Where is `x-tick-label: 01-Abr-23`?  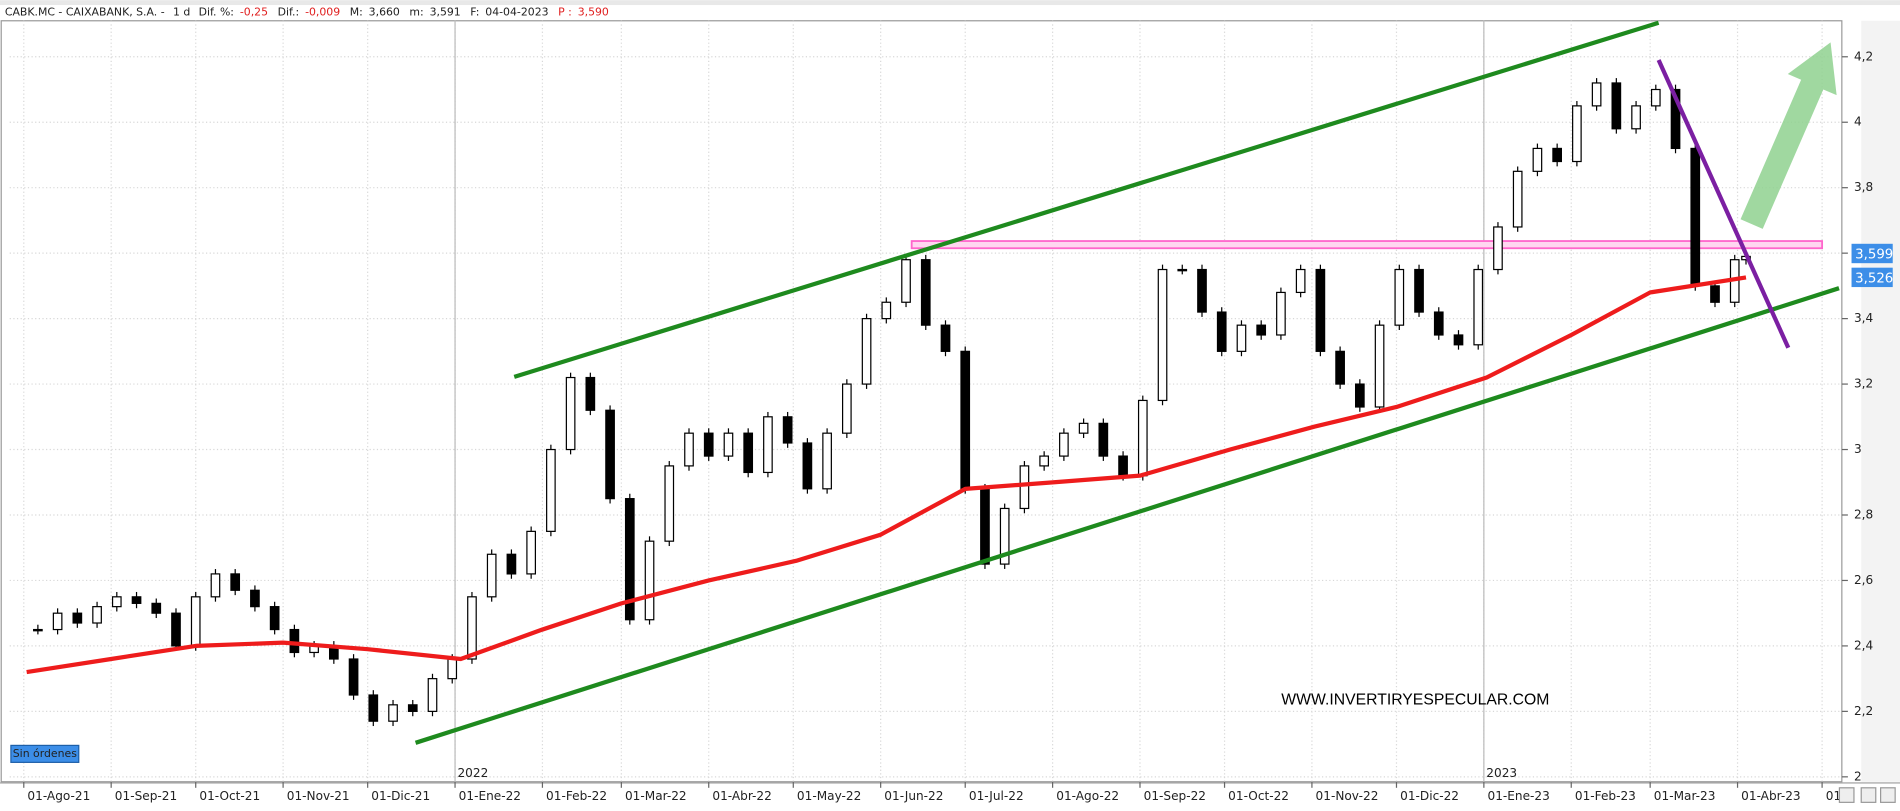 x-tick-label: 01-Abr-23 is located at coordinates (1770, 796).